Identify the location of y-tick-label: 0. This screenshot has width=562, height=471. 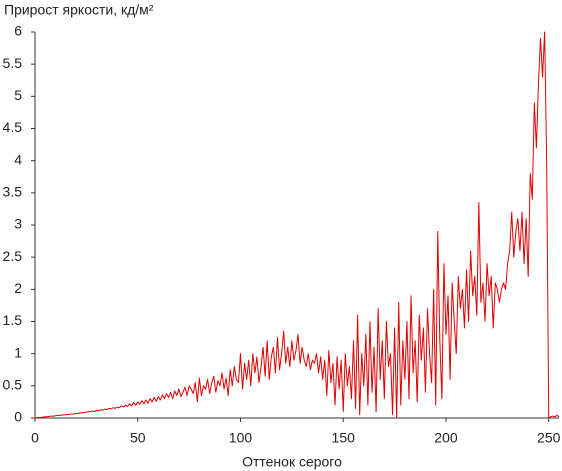
(18, 417).